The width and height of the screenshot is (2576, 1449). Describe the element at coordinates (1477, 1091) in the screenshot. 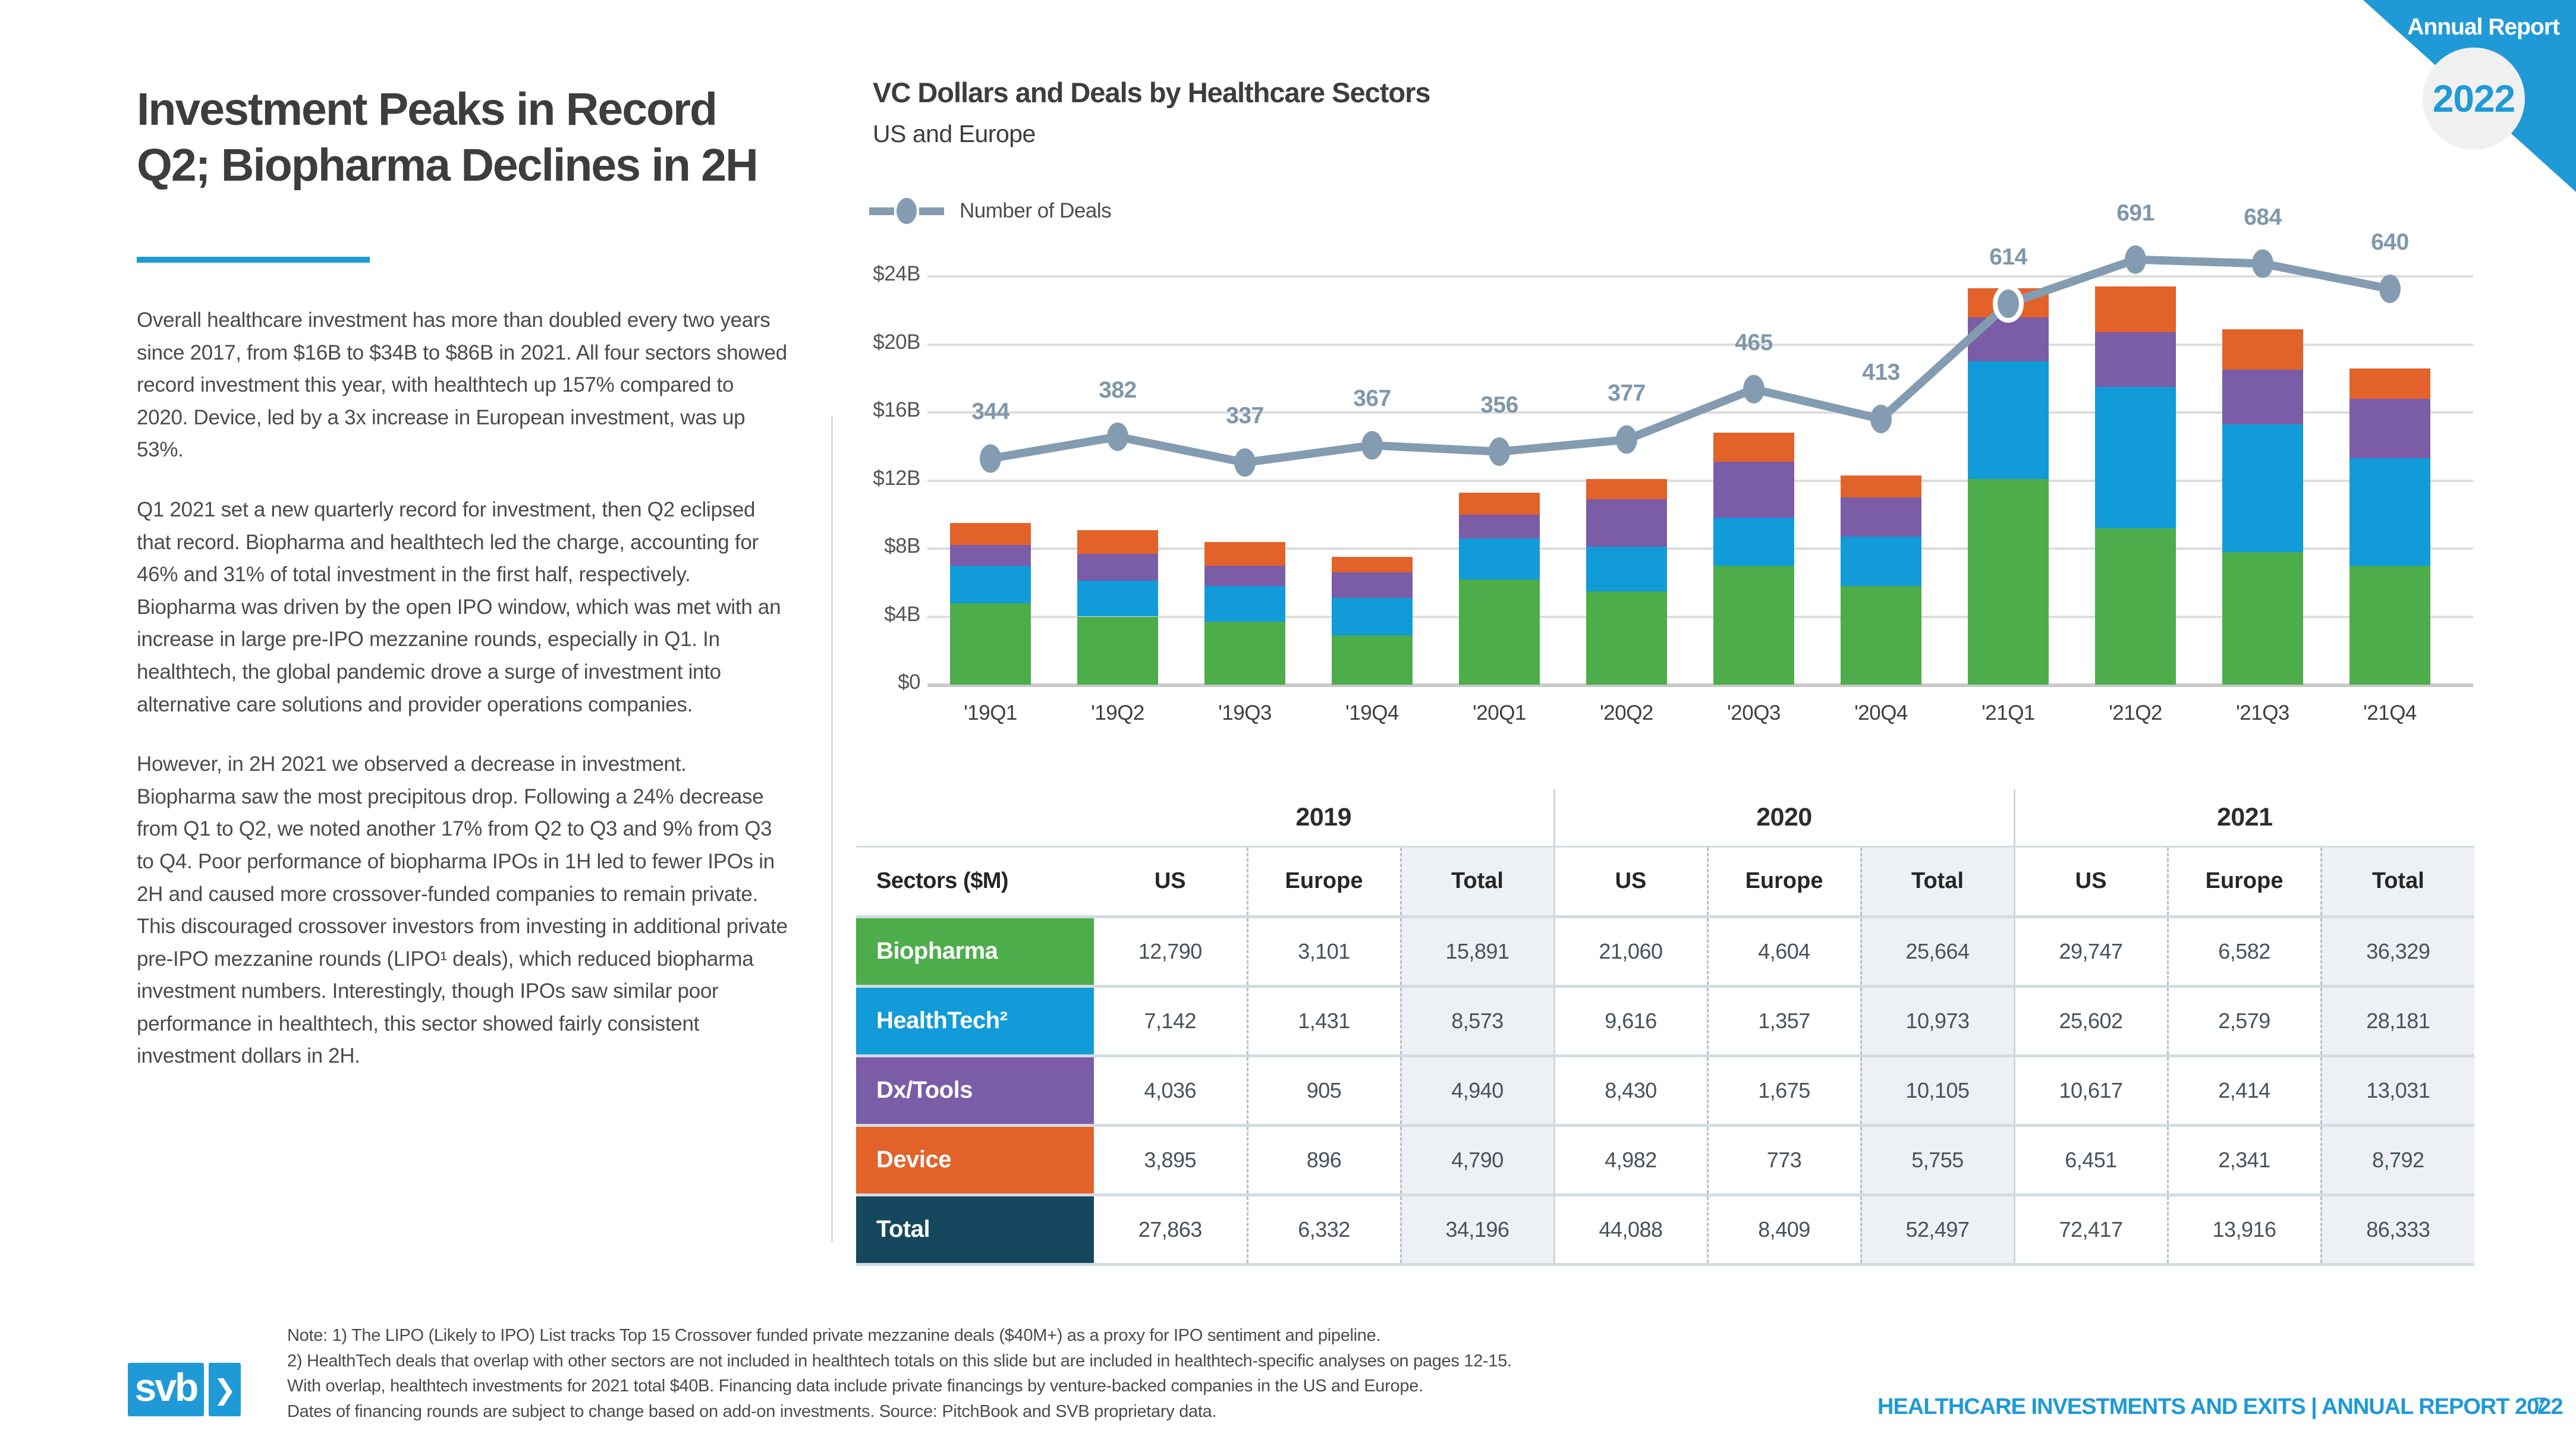

I see `value-cell: 4,940` at that location.